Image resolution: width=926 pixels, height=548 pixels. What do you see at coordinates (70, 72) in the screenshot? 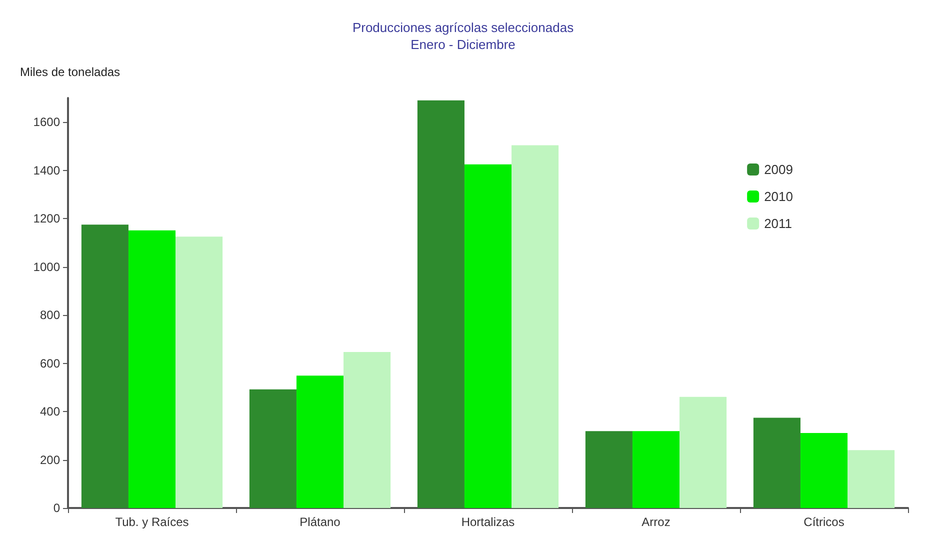
I see `y-axis-title: Miles de toneladas` at bounding box center [70, 72].